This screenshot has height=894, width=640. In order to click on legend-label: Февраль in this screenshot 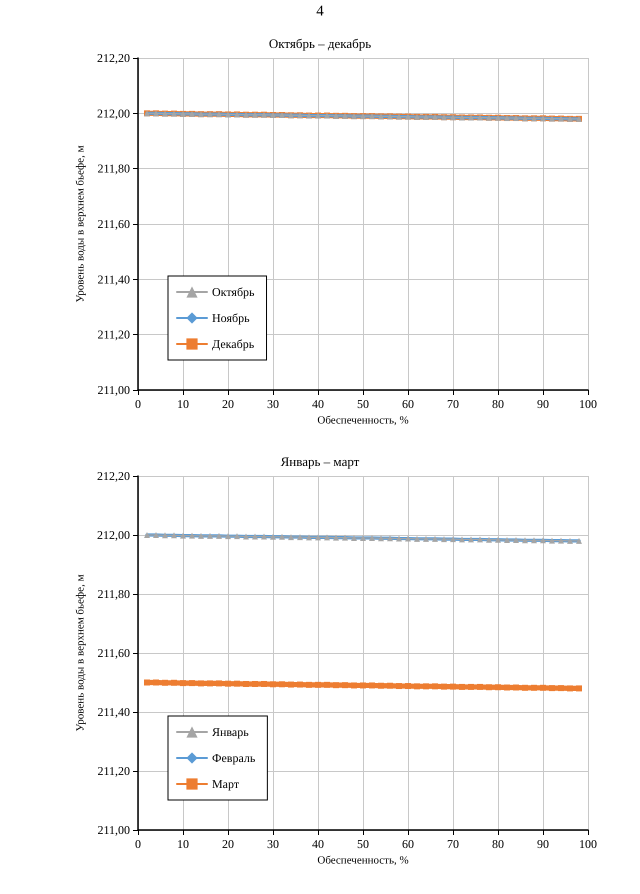, I will do `click(234, 758)`.